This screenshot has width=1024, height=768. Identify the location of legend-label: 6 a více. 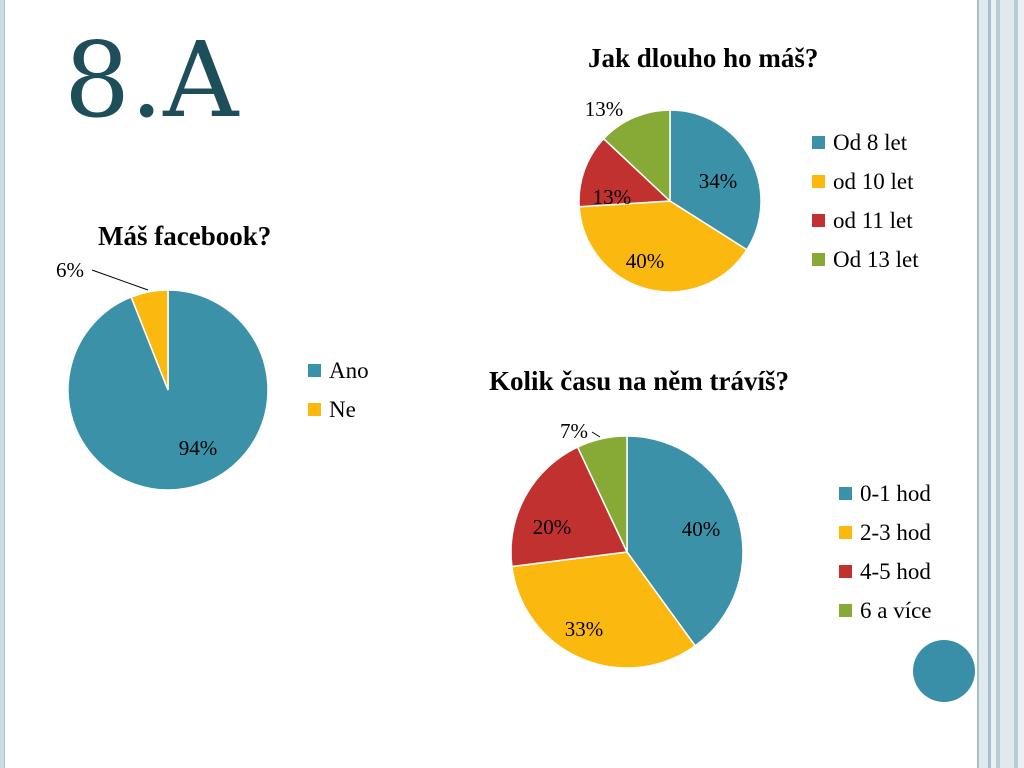
(896, 610).